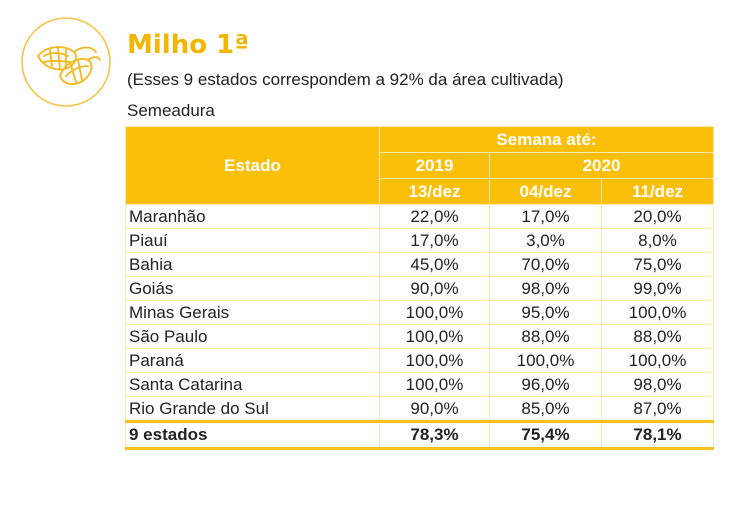 Image resolution: width=739 pixels, height=526 pixels. What do you see at coordinates (171, 110) in the screenshot?
I see `section-label: Semeadura` at bounding box center [171, 110].